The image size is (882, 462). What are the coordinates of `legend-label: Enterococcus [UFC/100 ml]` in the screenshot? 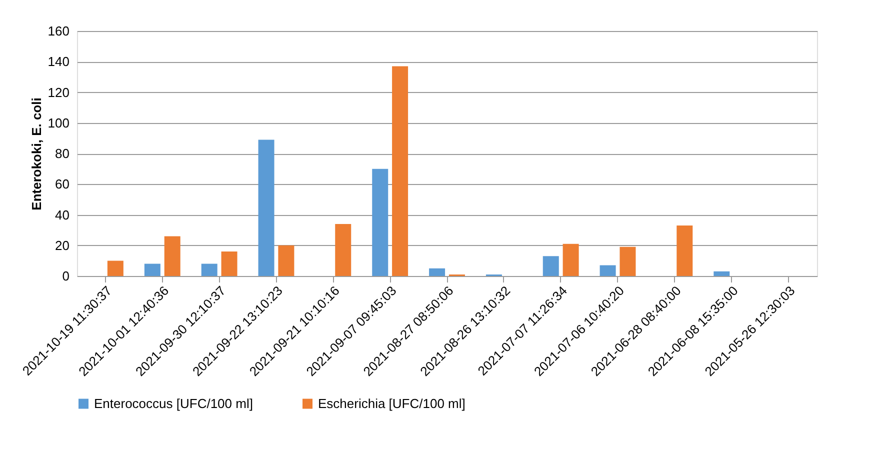 It's located at (173, 403).